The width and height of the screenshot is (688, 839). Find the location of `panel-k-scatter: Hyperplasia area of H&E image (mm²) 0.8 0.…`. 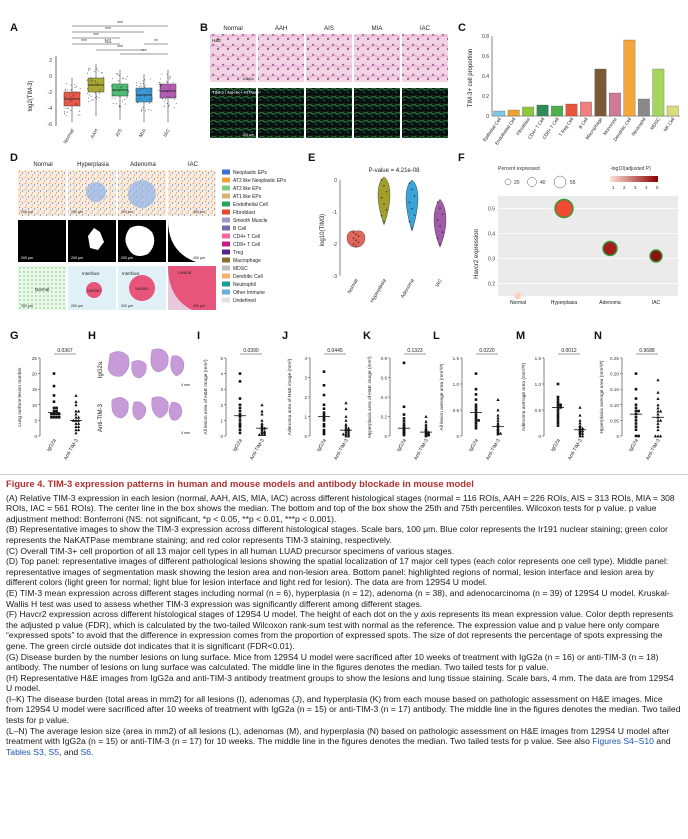

panel-k-scatter: Hyperplasia area of H&E image (mm²) 0.8 0.… is located at coordinates (399, 404).